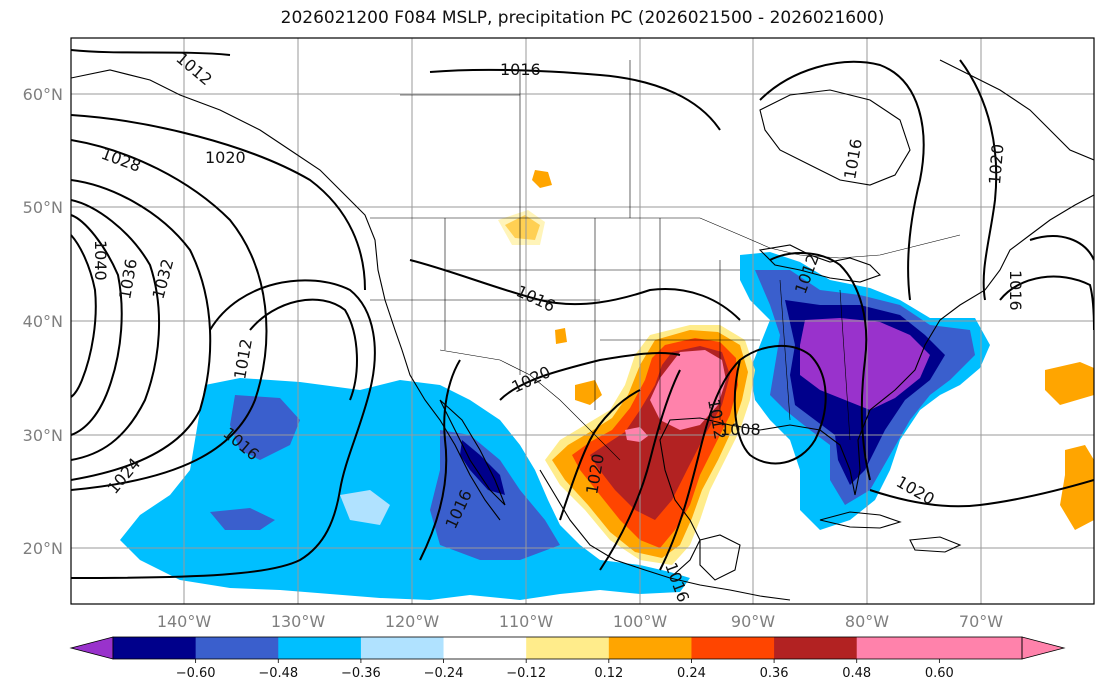 The height and width of the screenshot is (698, 1105). I want to click on colorbar-tick-label: 0.60, so click(939, 673).